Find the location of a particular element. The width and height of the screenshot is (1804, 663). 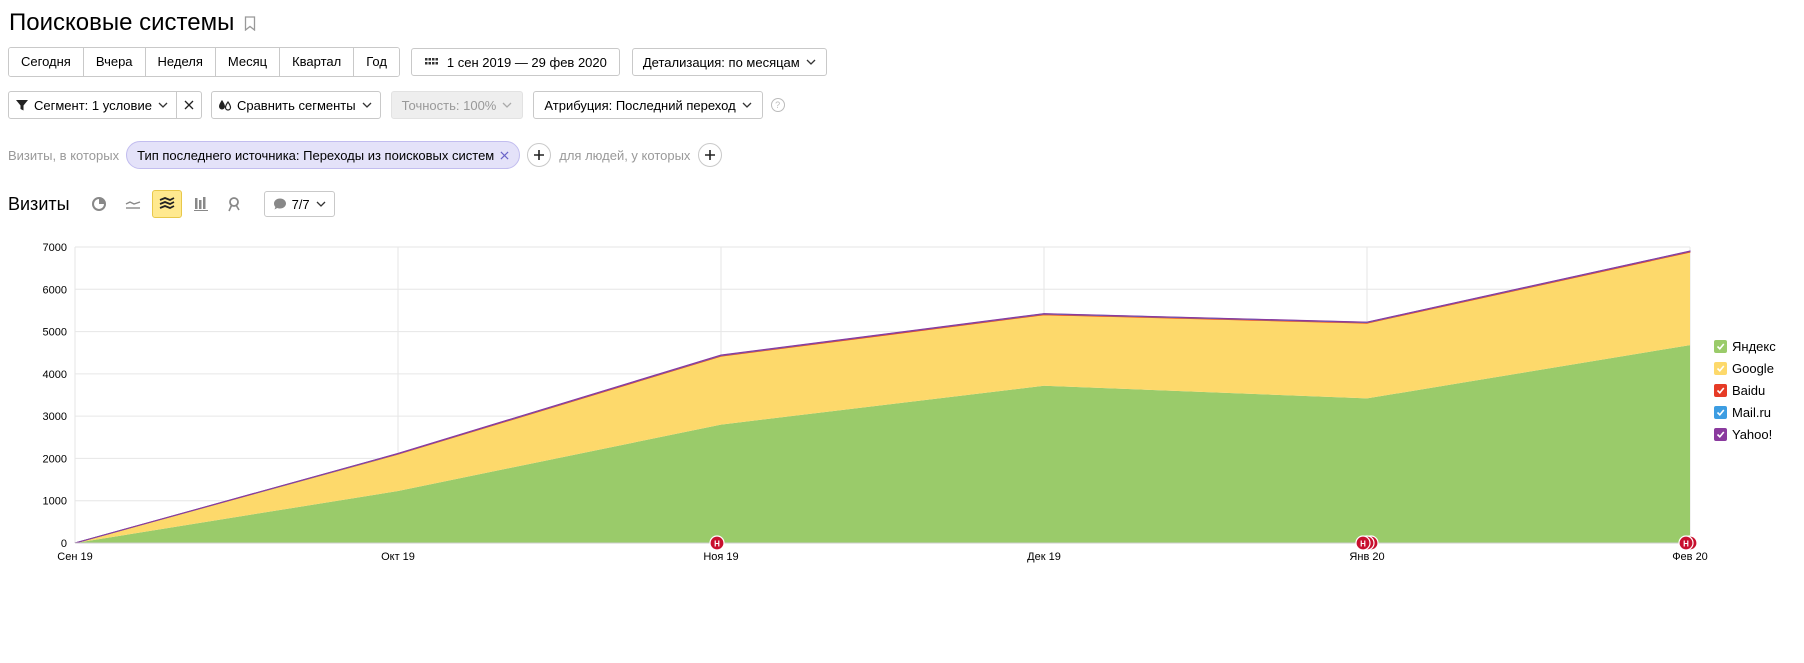

period-week-button: Неделя is located at coordinates (180, 62).